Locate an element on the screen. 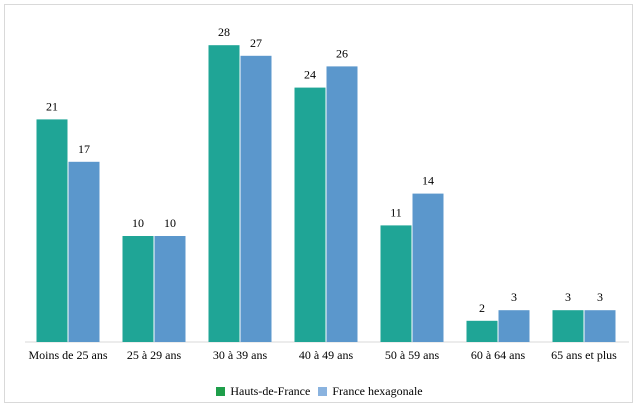  bar-hauts-de-france-50-a-59-ans is located at coordinates (396, 283).